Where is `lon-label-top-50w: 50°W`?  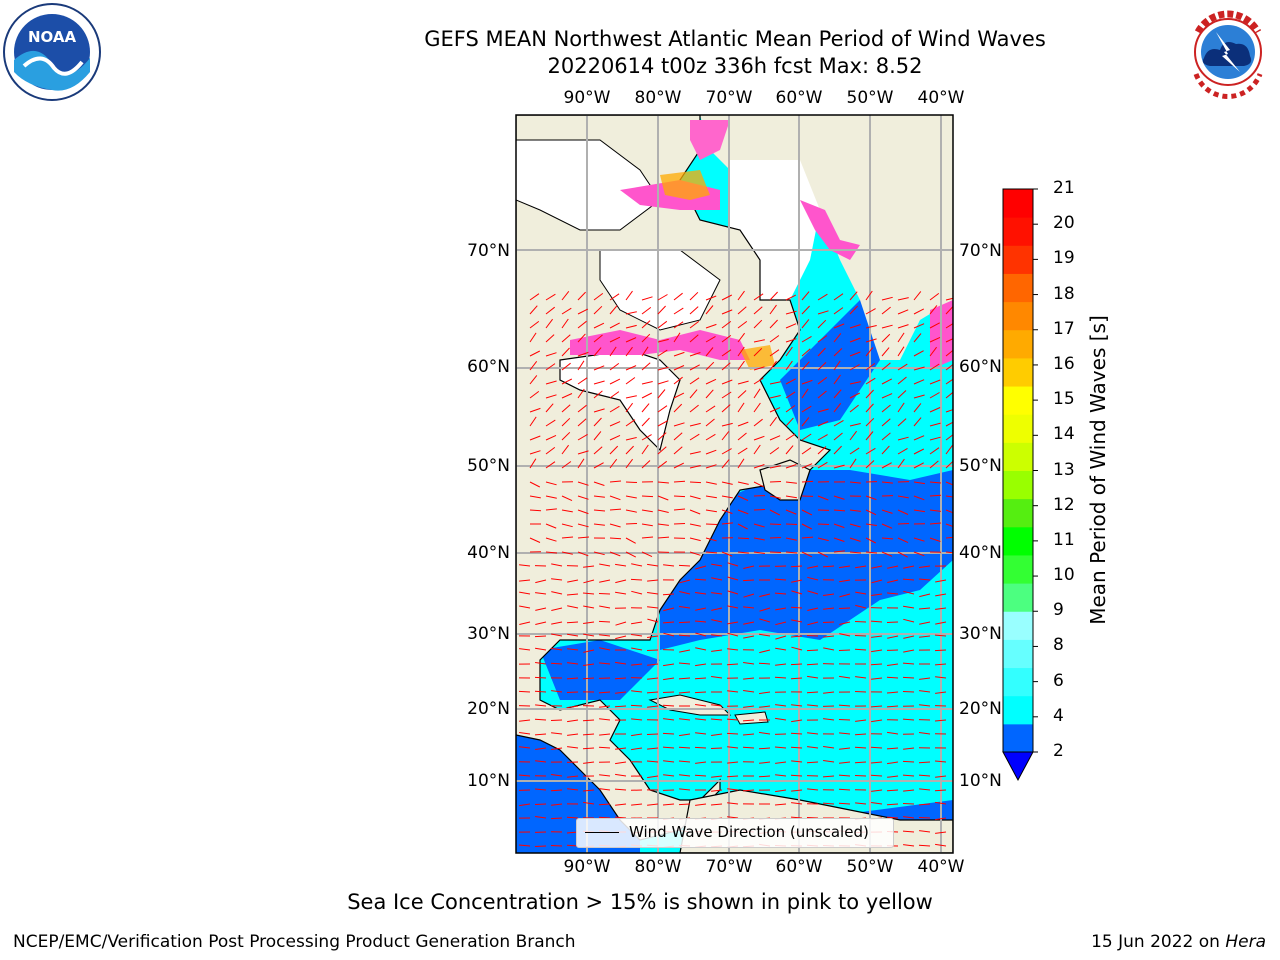
lon-label-top-50w: 50°W is located at coordinates (870, 98).